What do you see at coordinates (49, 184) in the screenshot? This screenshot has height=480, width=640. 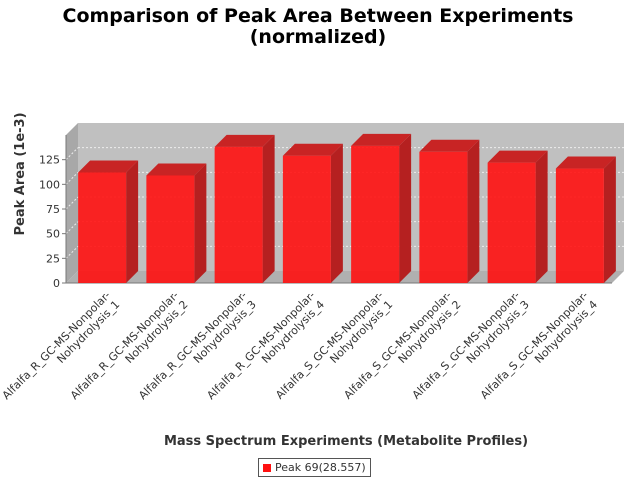 I see `y-tick-label: 100` at bounding box center [49, 184].